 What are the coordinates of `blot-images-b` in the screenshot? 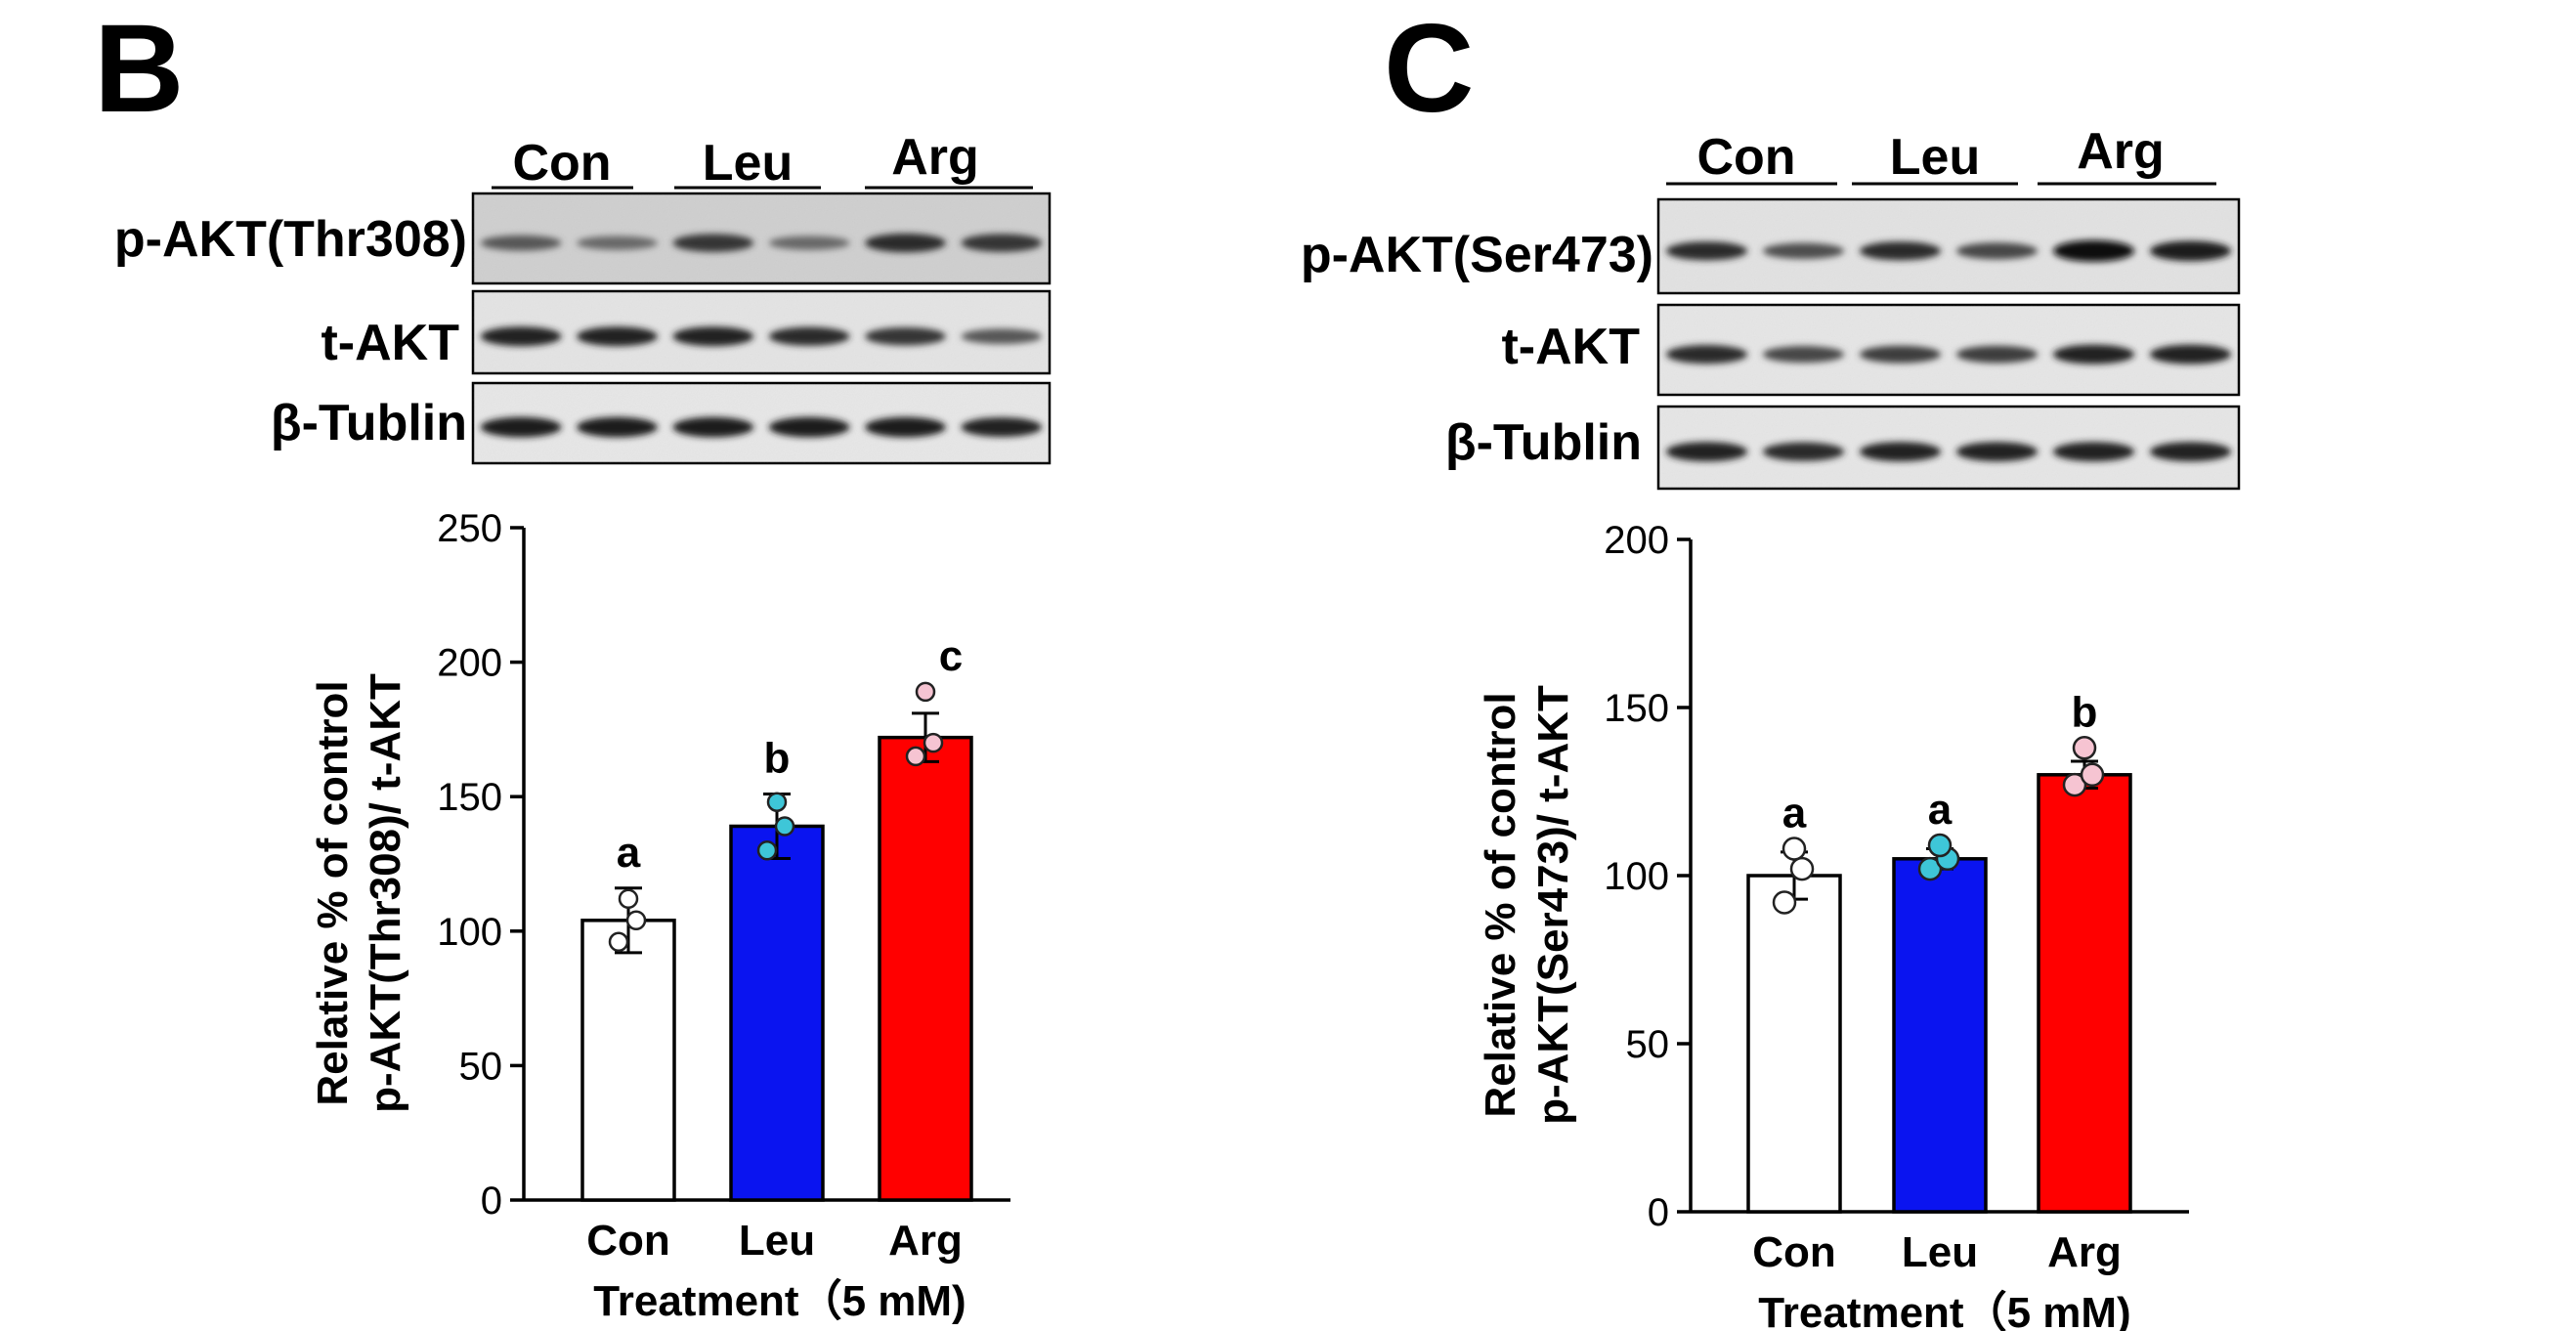 It's located at (762, 328).